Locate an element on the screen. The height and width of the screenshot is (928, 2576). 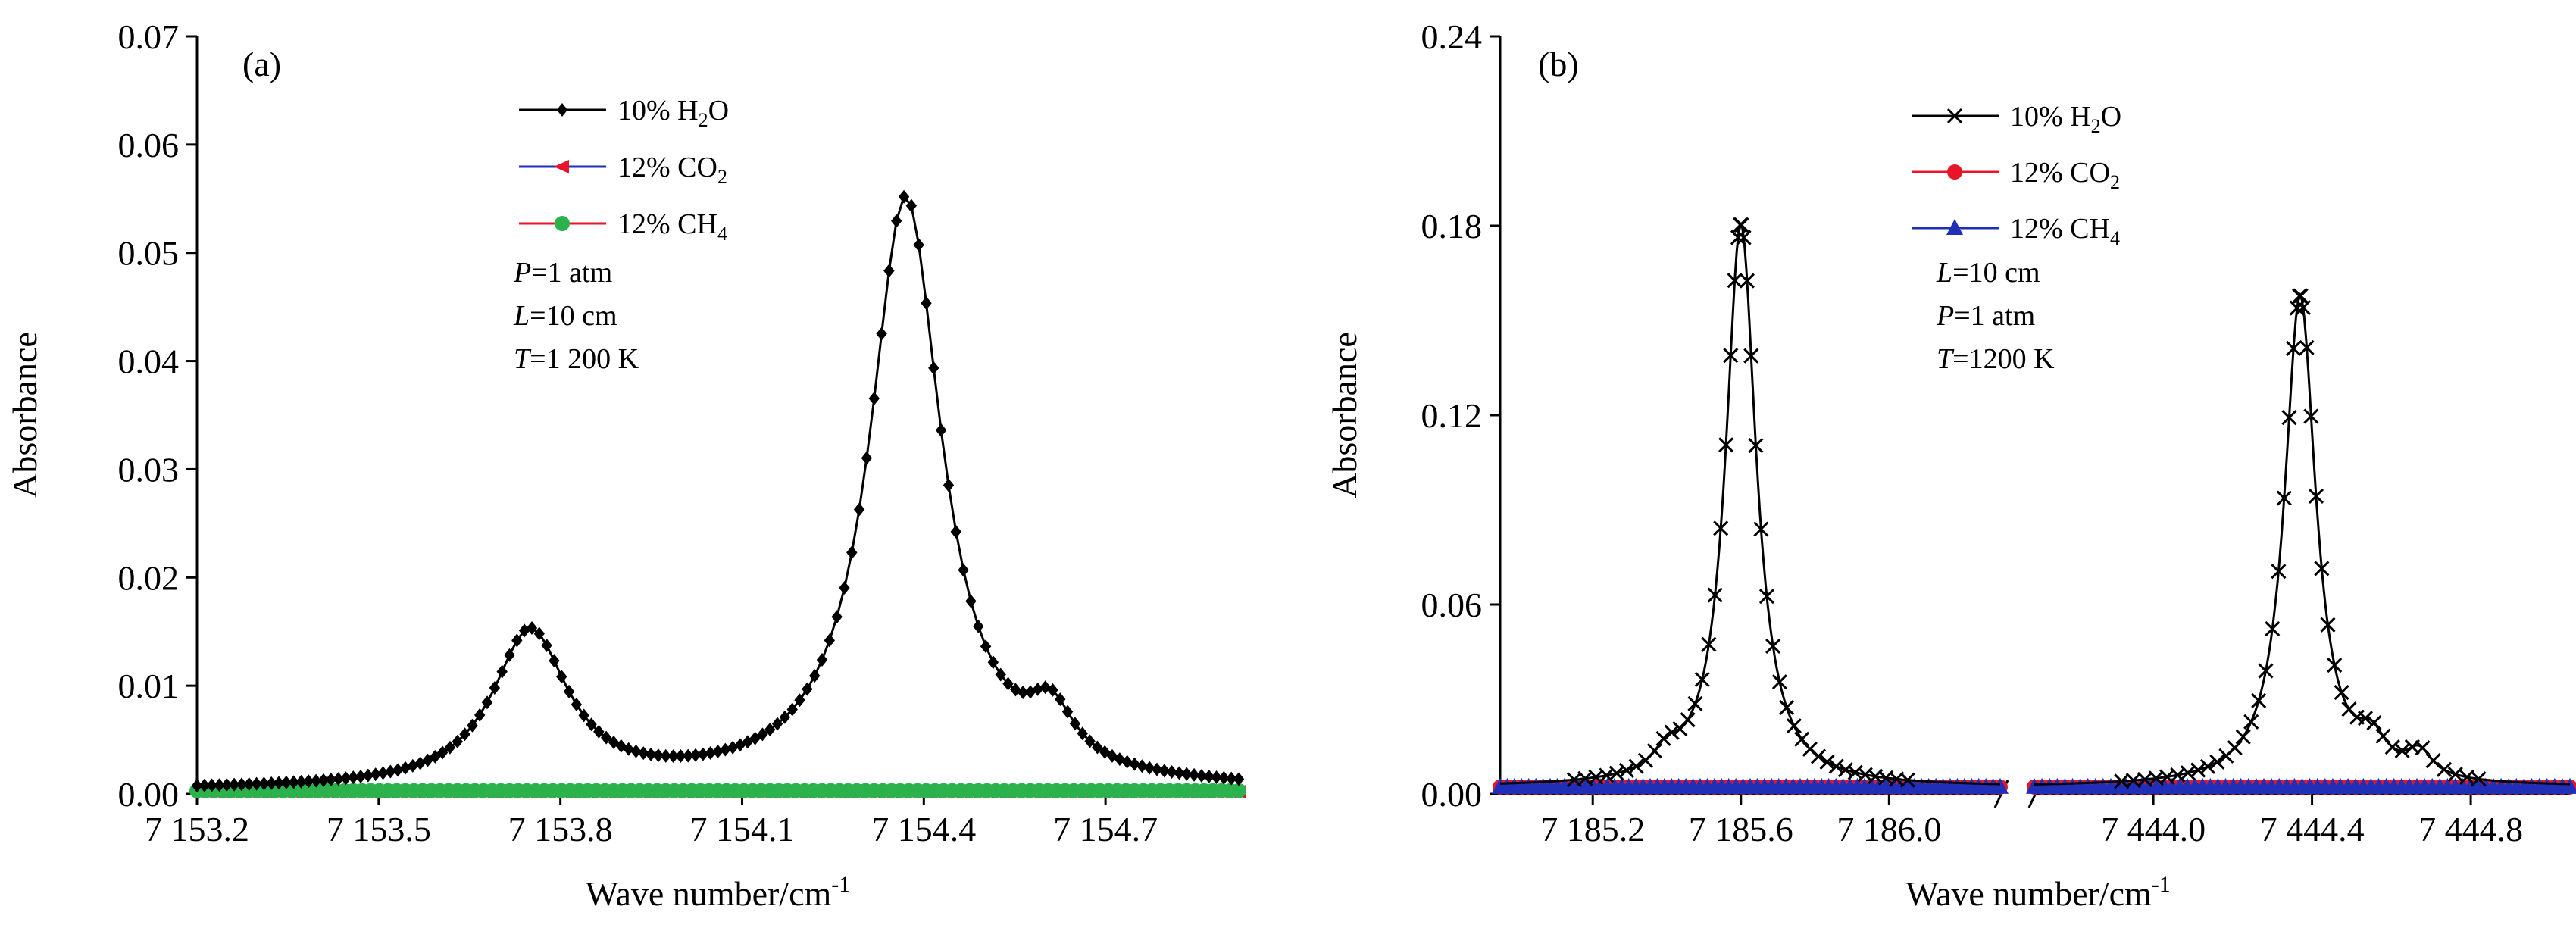
legend-label-1: 12% CO2 is located at coordinates (672, 170).